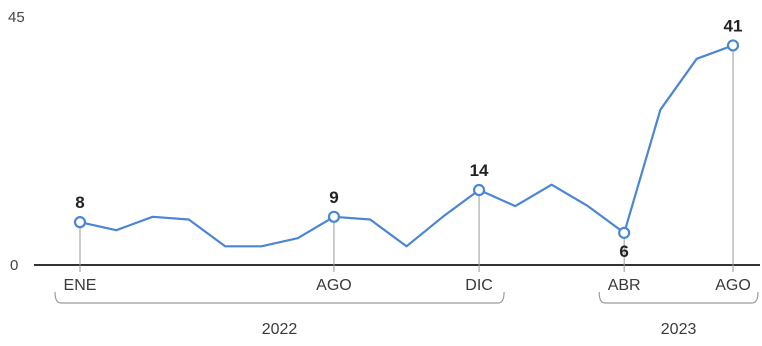  What do you see at coordinates (406, 314) in the screenshot?
I see `year-brackets: 2022 2023` at bounding box center [406, 314].